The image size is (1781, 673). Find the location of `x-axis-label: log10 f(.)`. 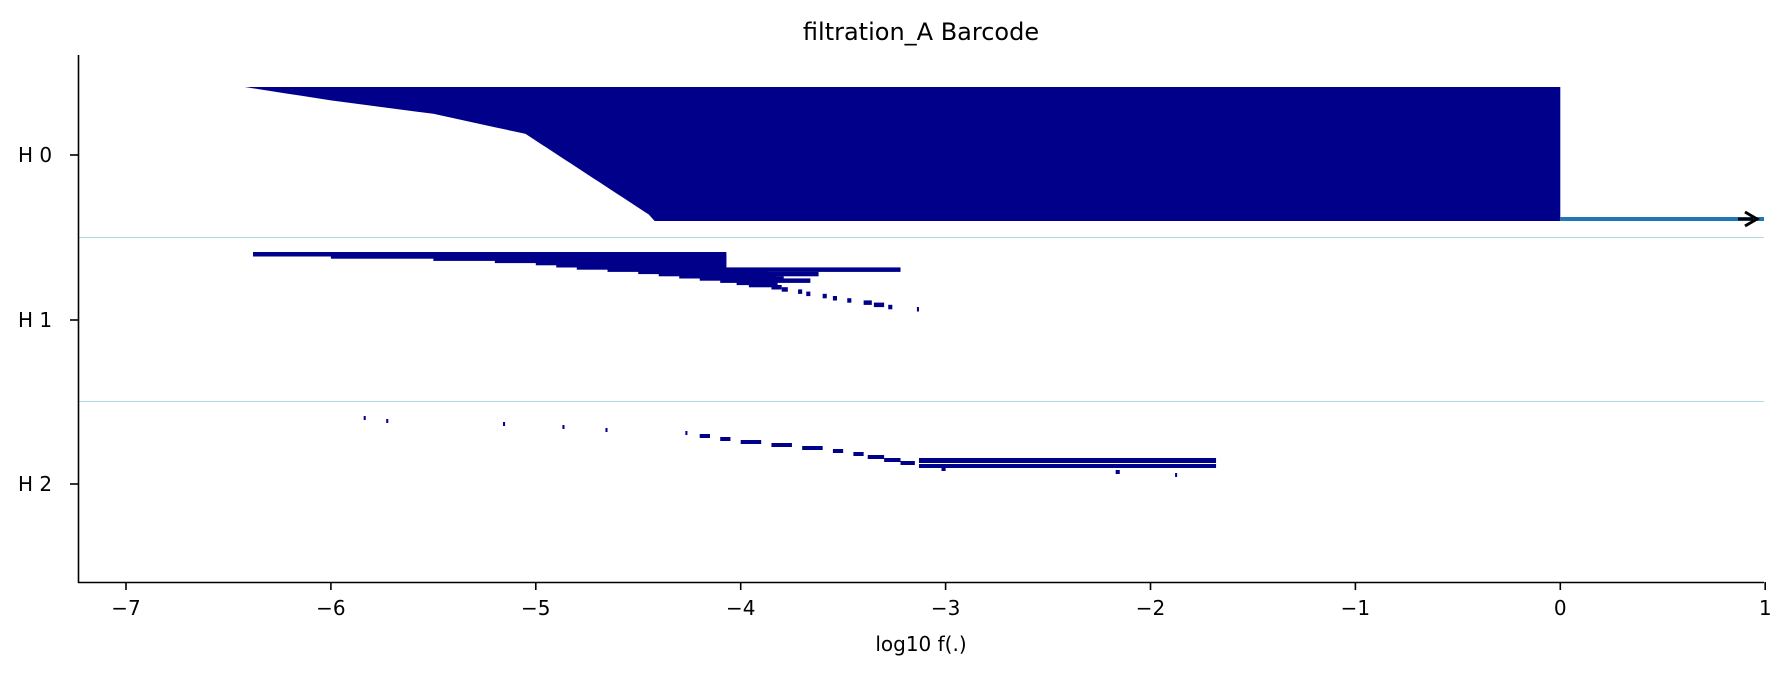

x-axis-label: log10 f(.) is located at coordinates (920, 644).